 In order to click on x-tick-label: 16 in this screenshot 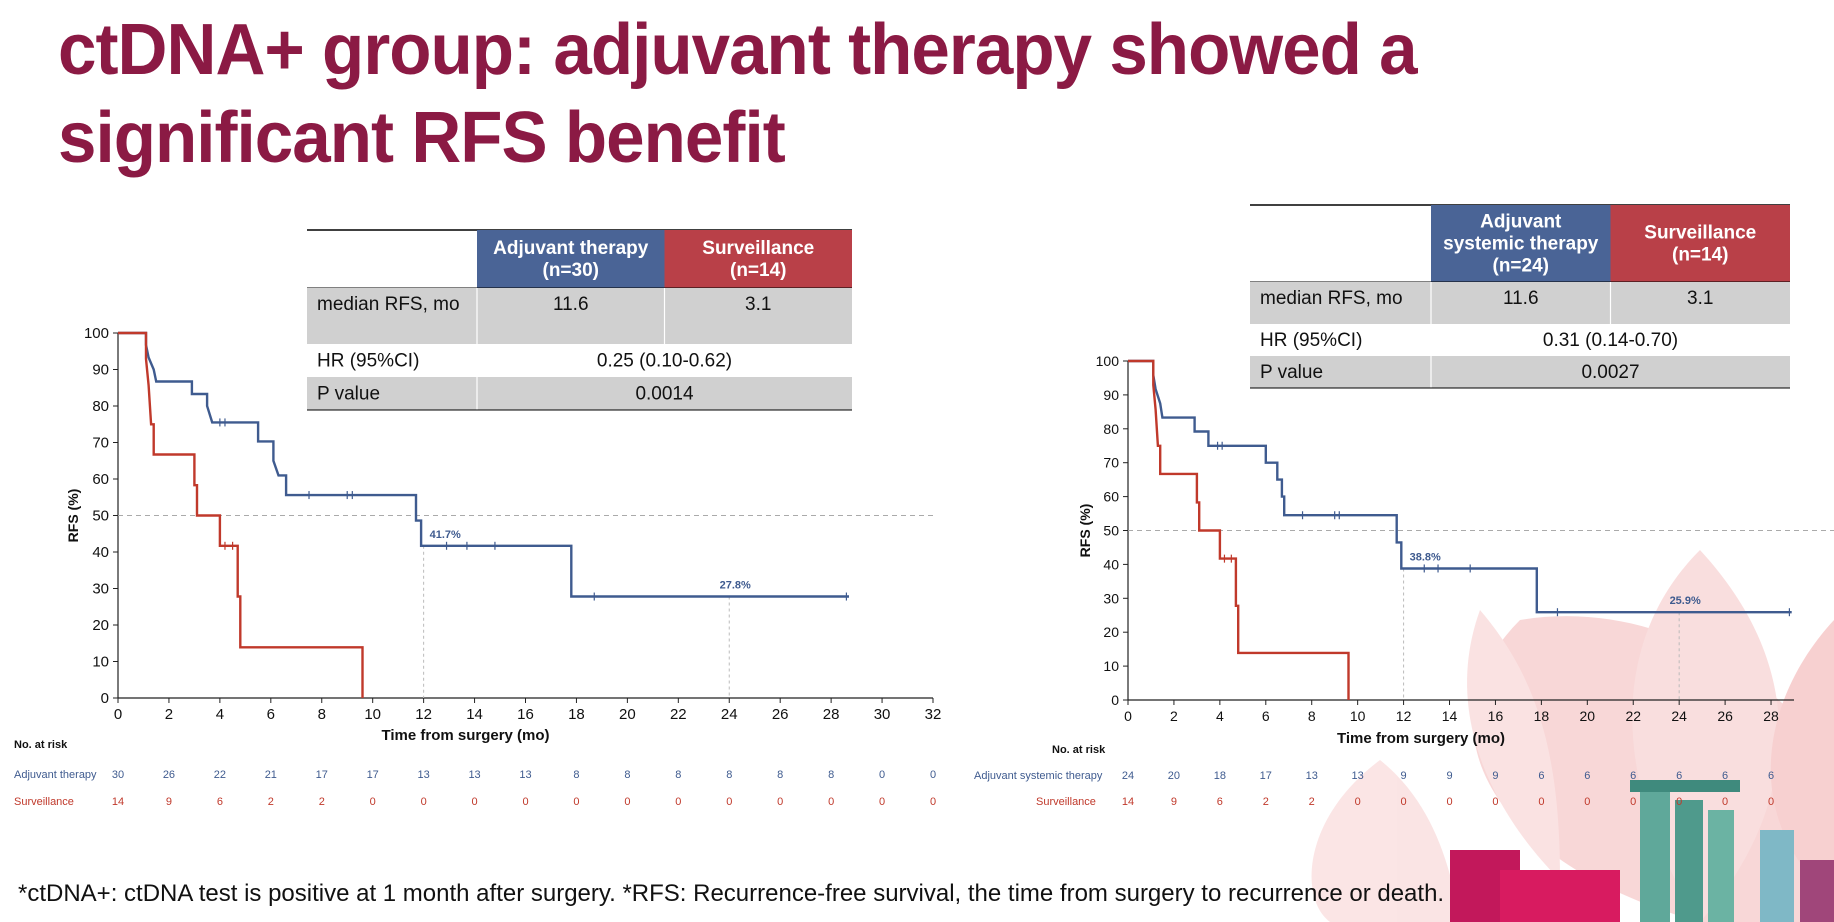, I will do `click(1496, 716)`.